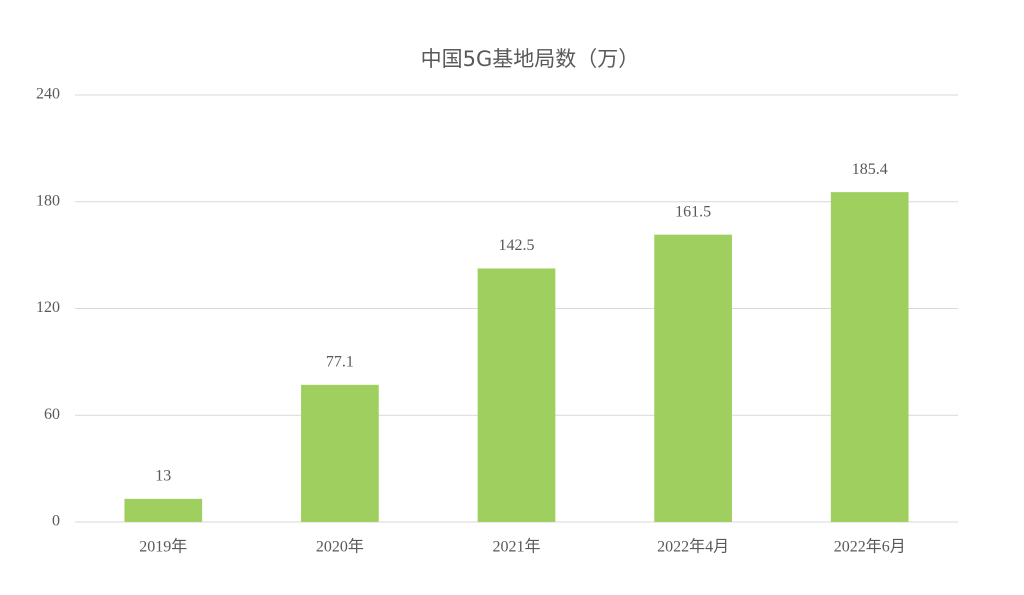  I want to click on x-tick-label: 2022年6月, so click(870, 547).